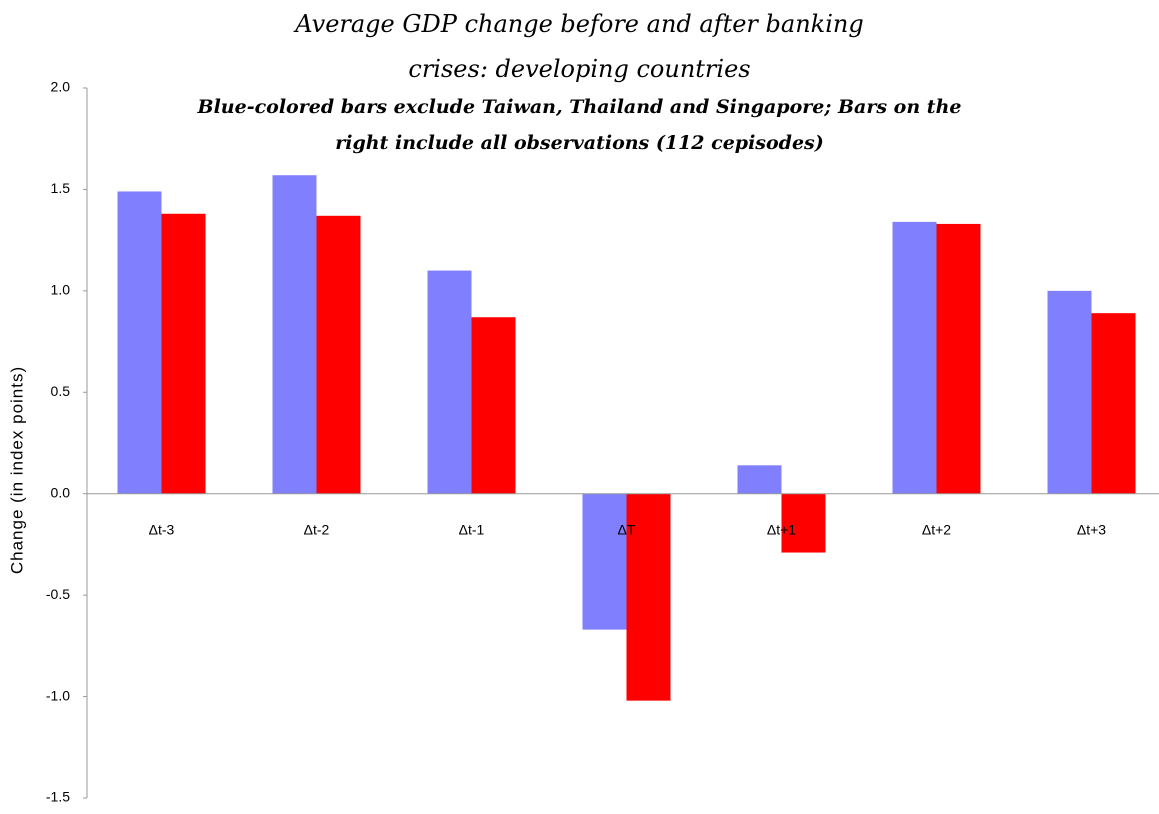  Describe the element at coordinates (162, 529) in the screenshot. I see `x-tick-label: Δt-3` at that location.